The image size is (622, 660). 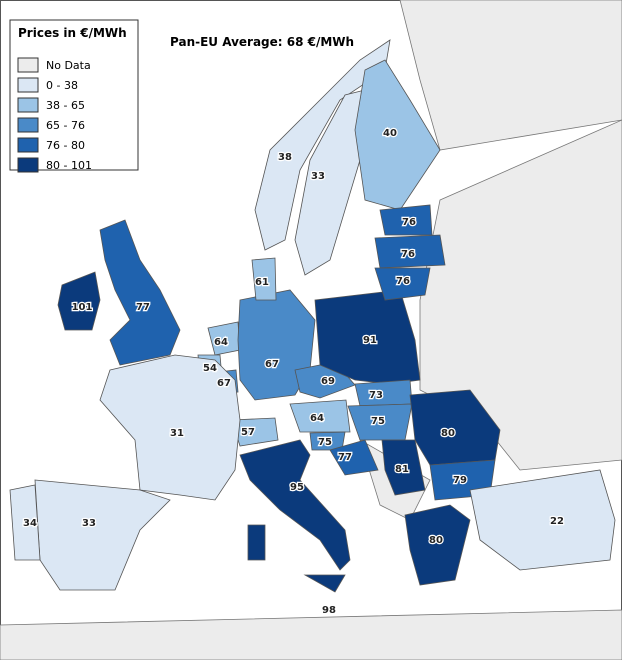 What do you see at coordinates (376, 395) in the screenshot?
I see `price-label: 73` at bounding box center [376, 395].